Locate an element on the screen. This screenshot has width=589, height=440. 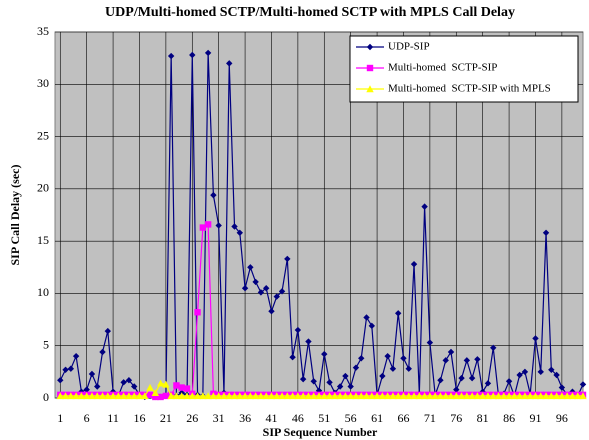
x-tick-label: 41 is located at coordinates (271, 418).